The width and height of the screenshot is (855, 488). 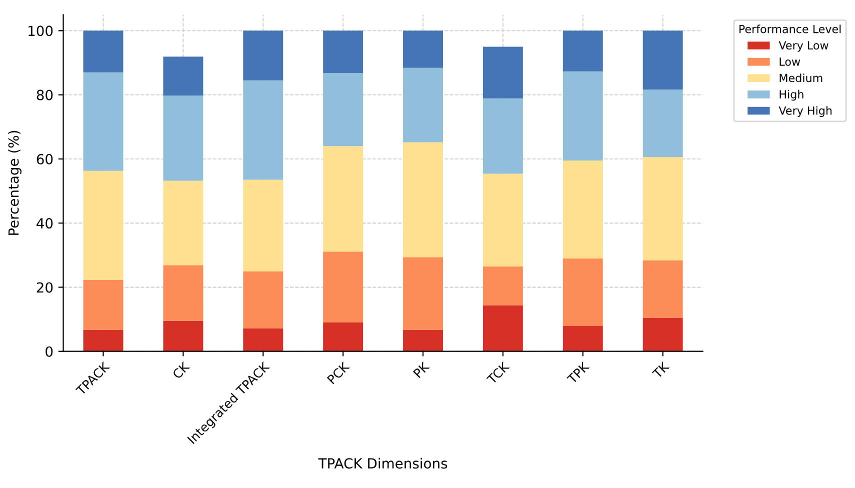 I want to click on x-tick-label: TPK, so click(x=578, y=372).